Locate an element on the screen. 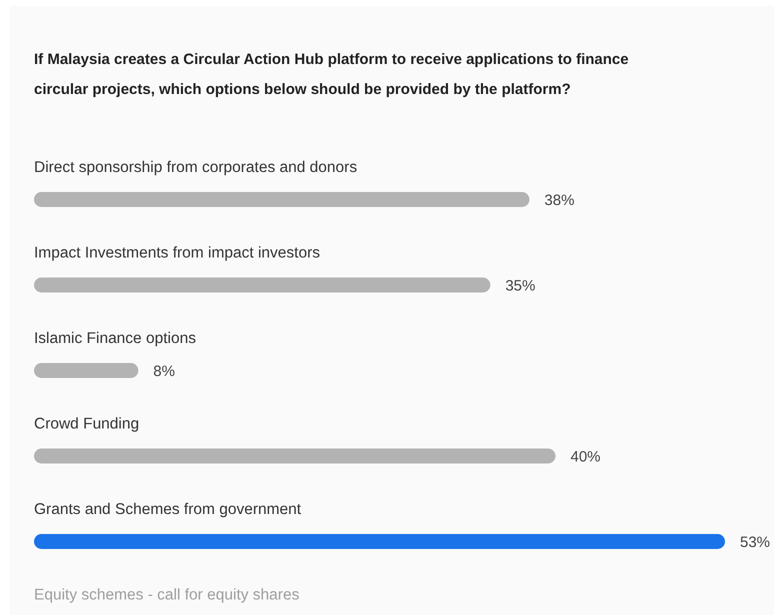 The image size is (774, 615). y-tick-label: Crowd Funding is located at coordinates (87, 424).